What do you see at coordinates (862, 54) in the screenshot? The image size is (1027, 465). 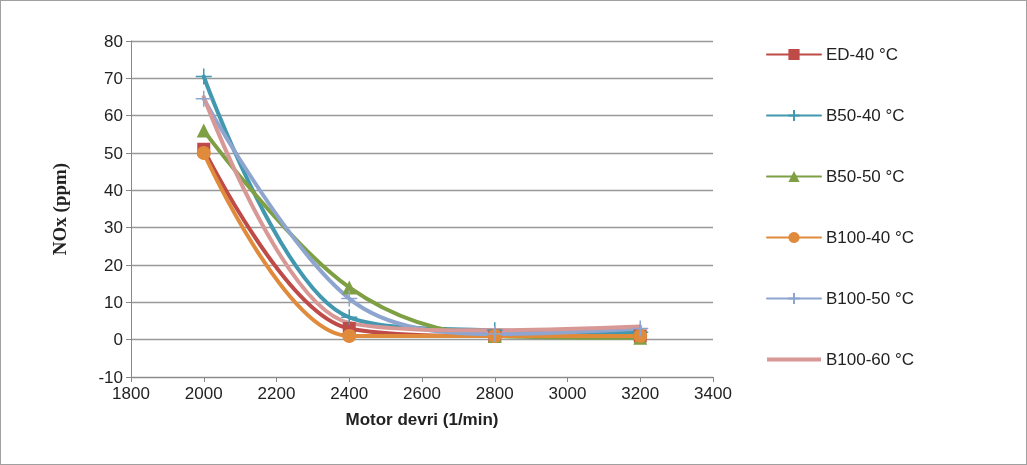 I see `legend-label: ED-40 °C` at bounding box center [862, 54].